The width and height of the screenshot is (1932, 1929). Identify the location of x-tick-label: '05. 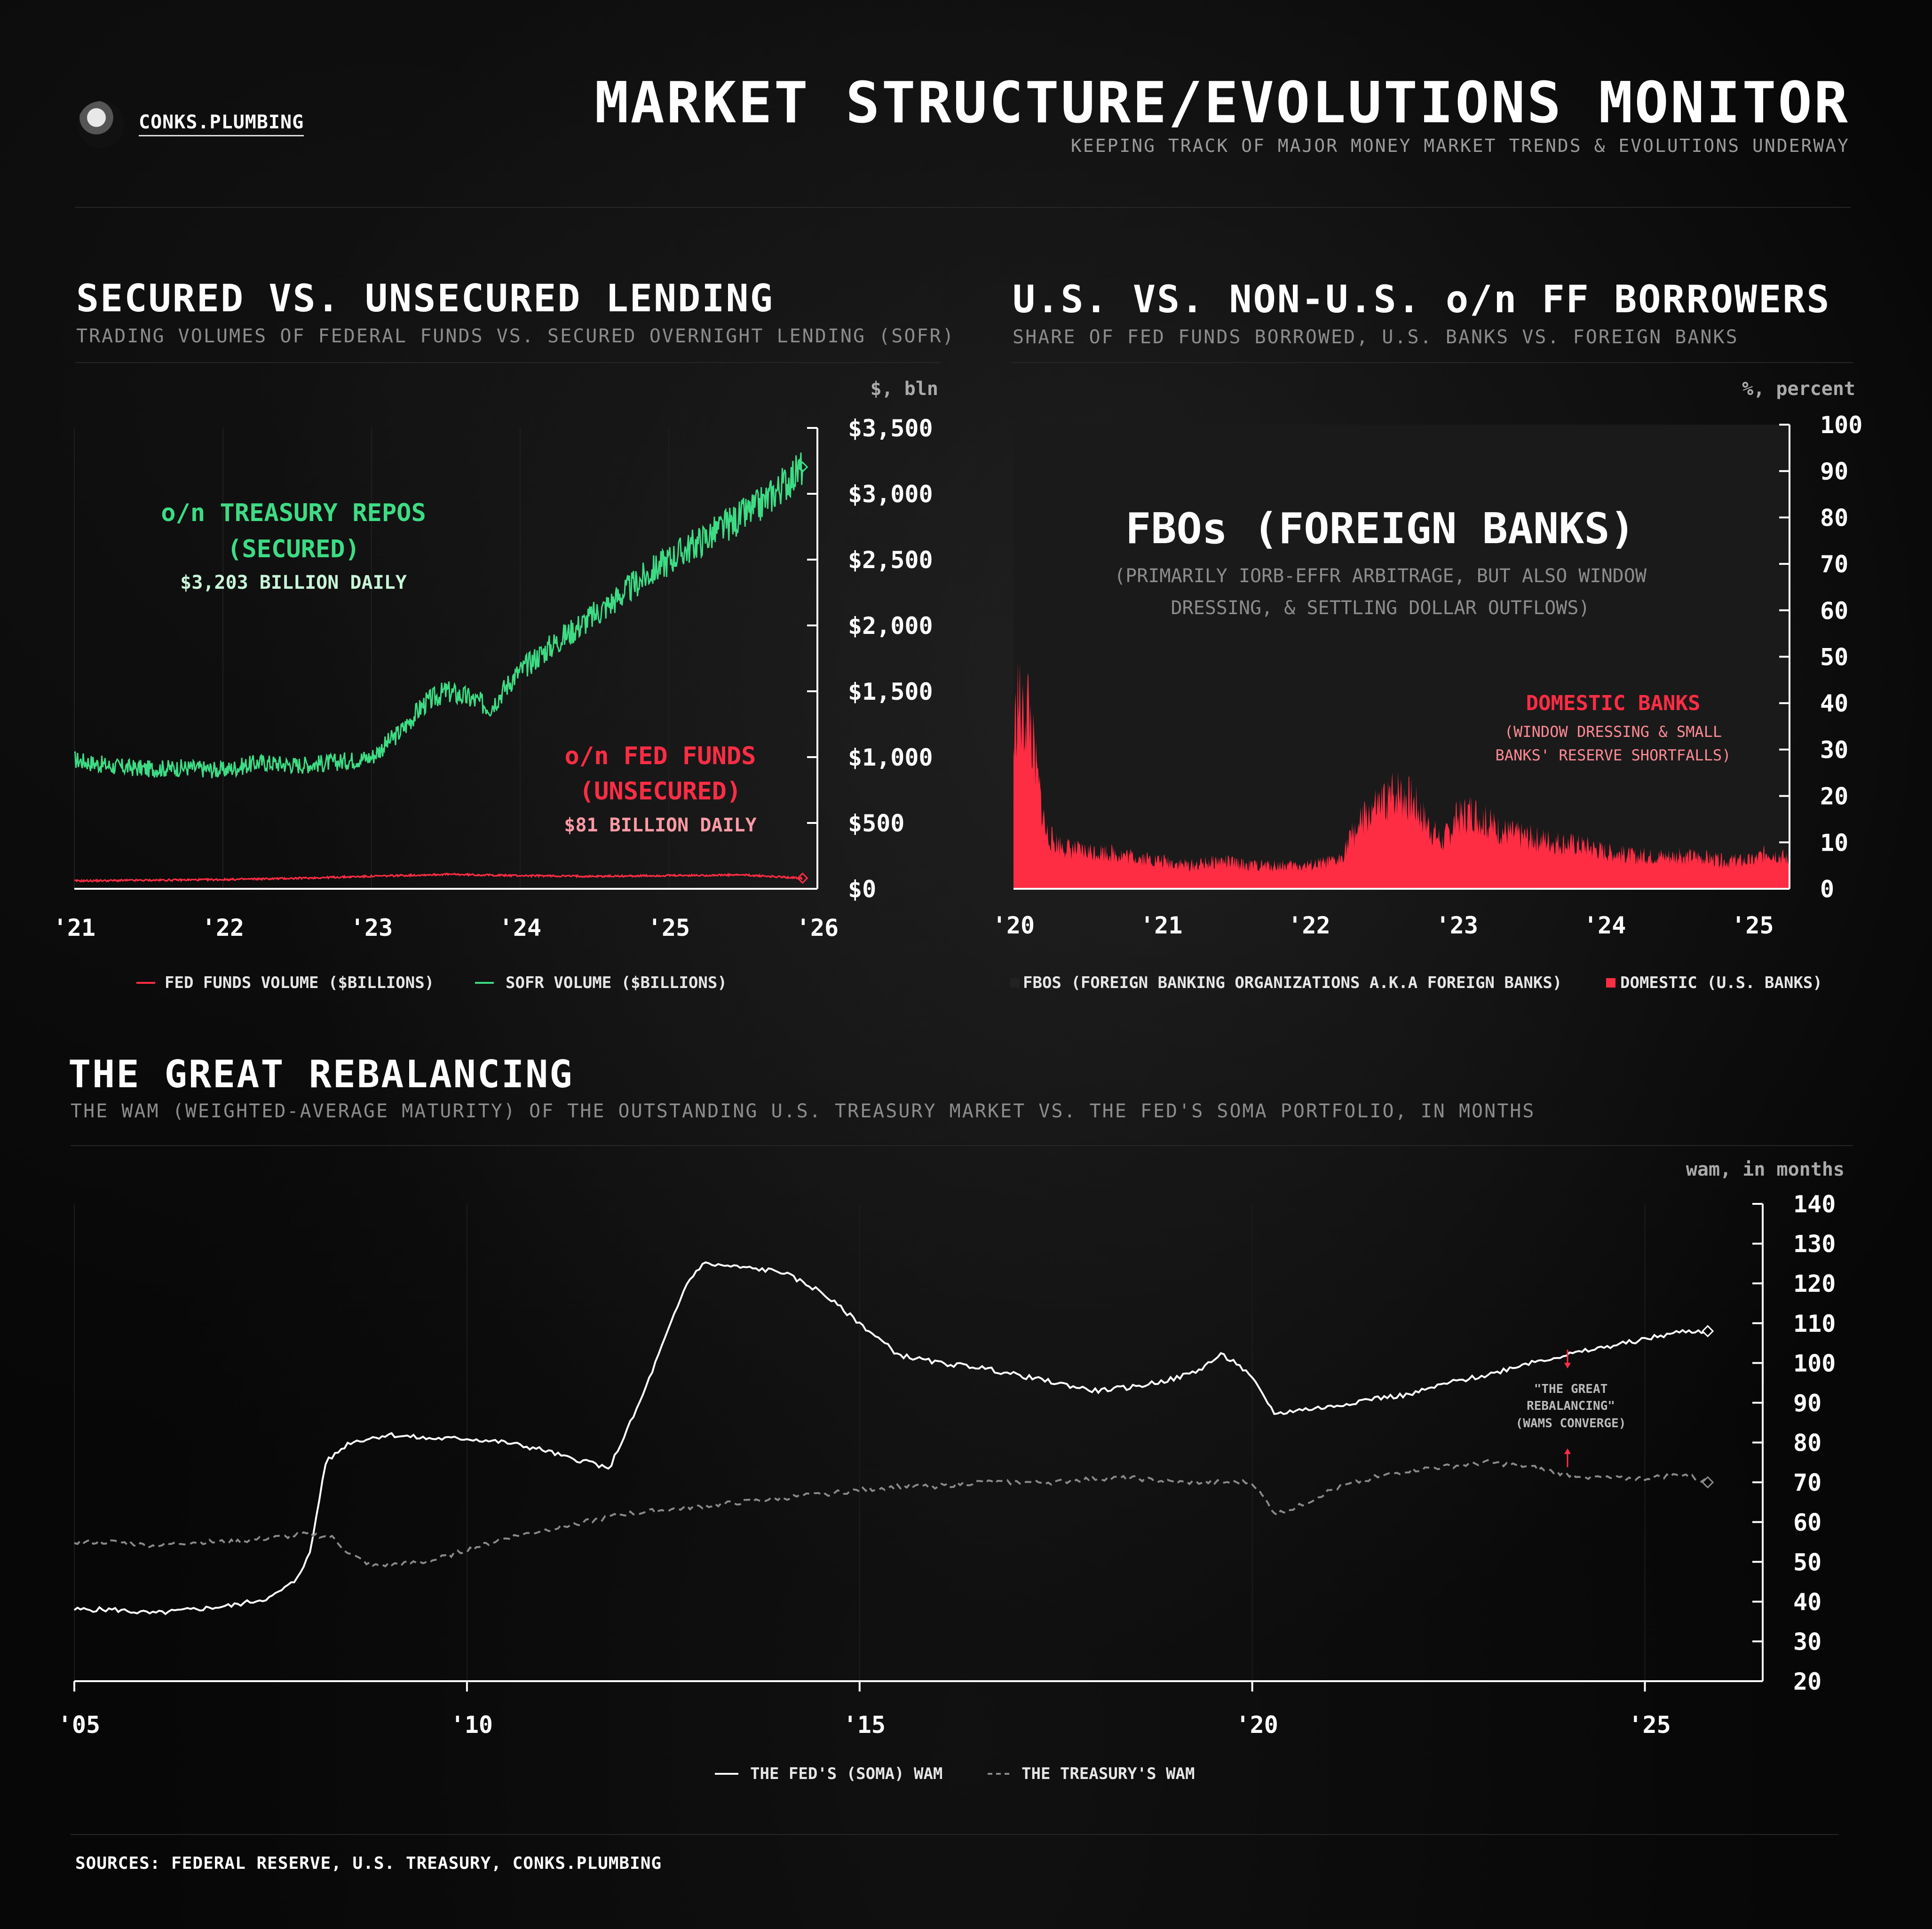
(79, 1725).